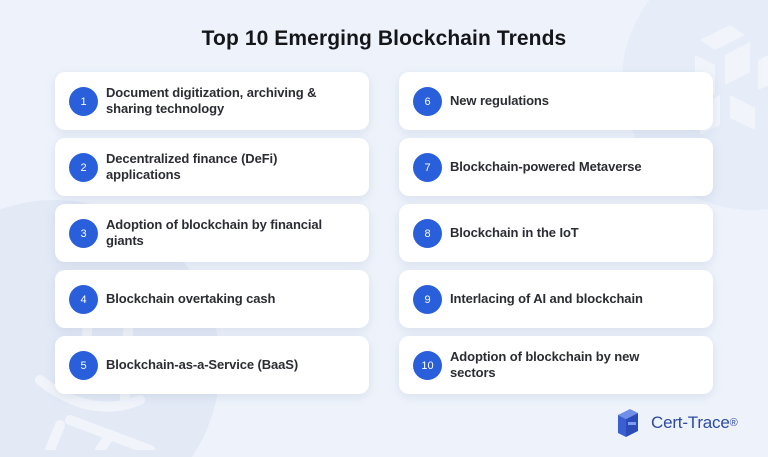 This screenshot has width=768, height=457. Describe the element at coordinates (690, 422) in the screenshot. I see `brand-name: Cert-Trace` at that location.